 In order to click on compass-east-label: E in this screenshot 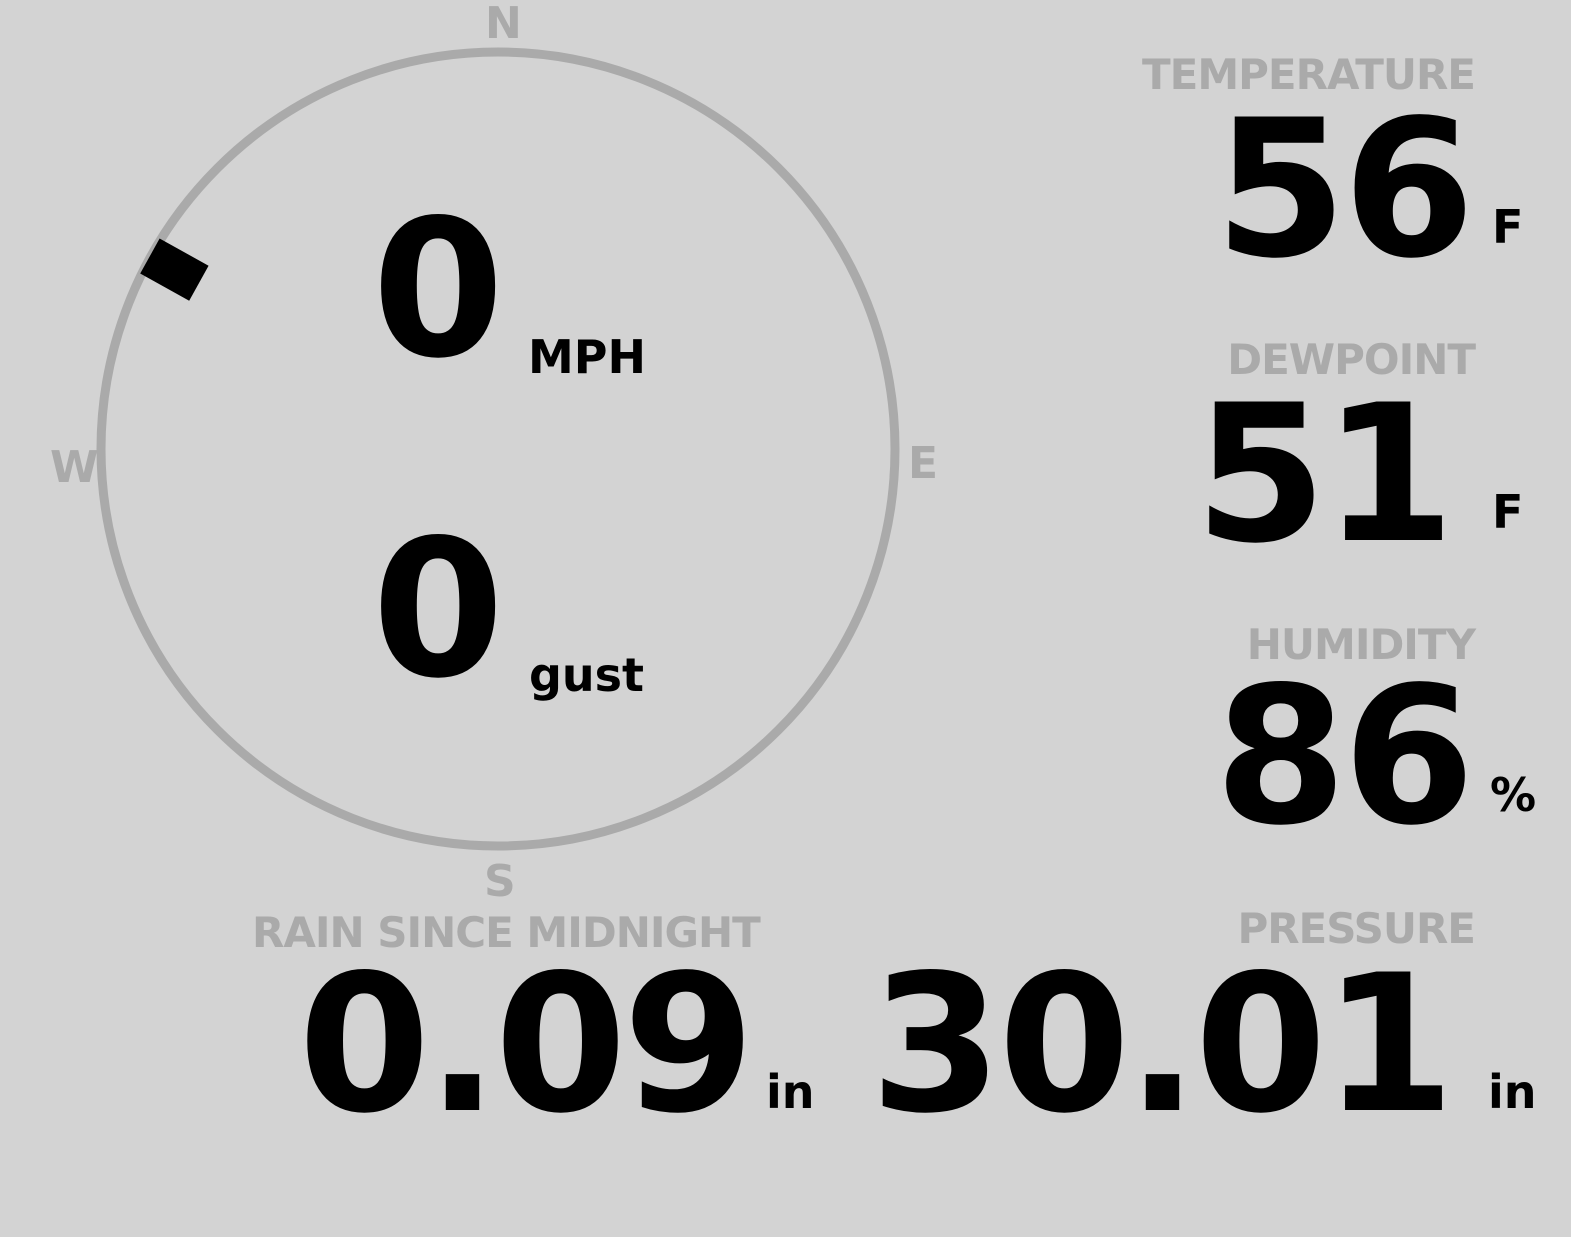, I will do `click(923, 463)`.